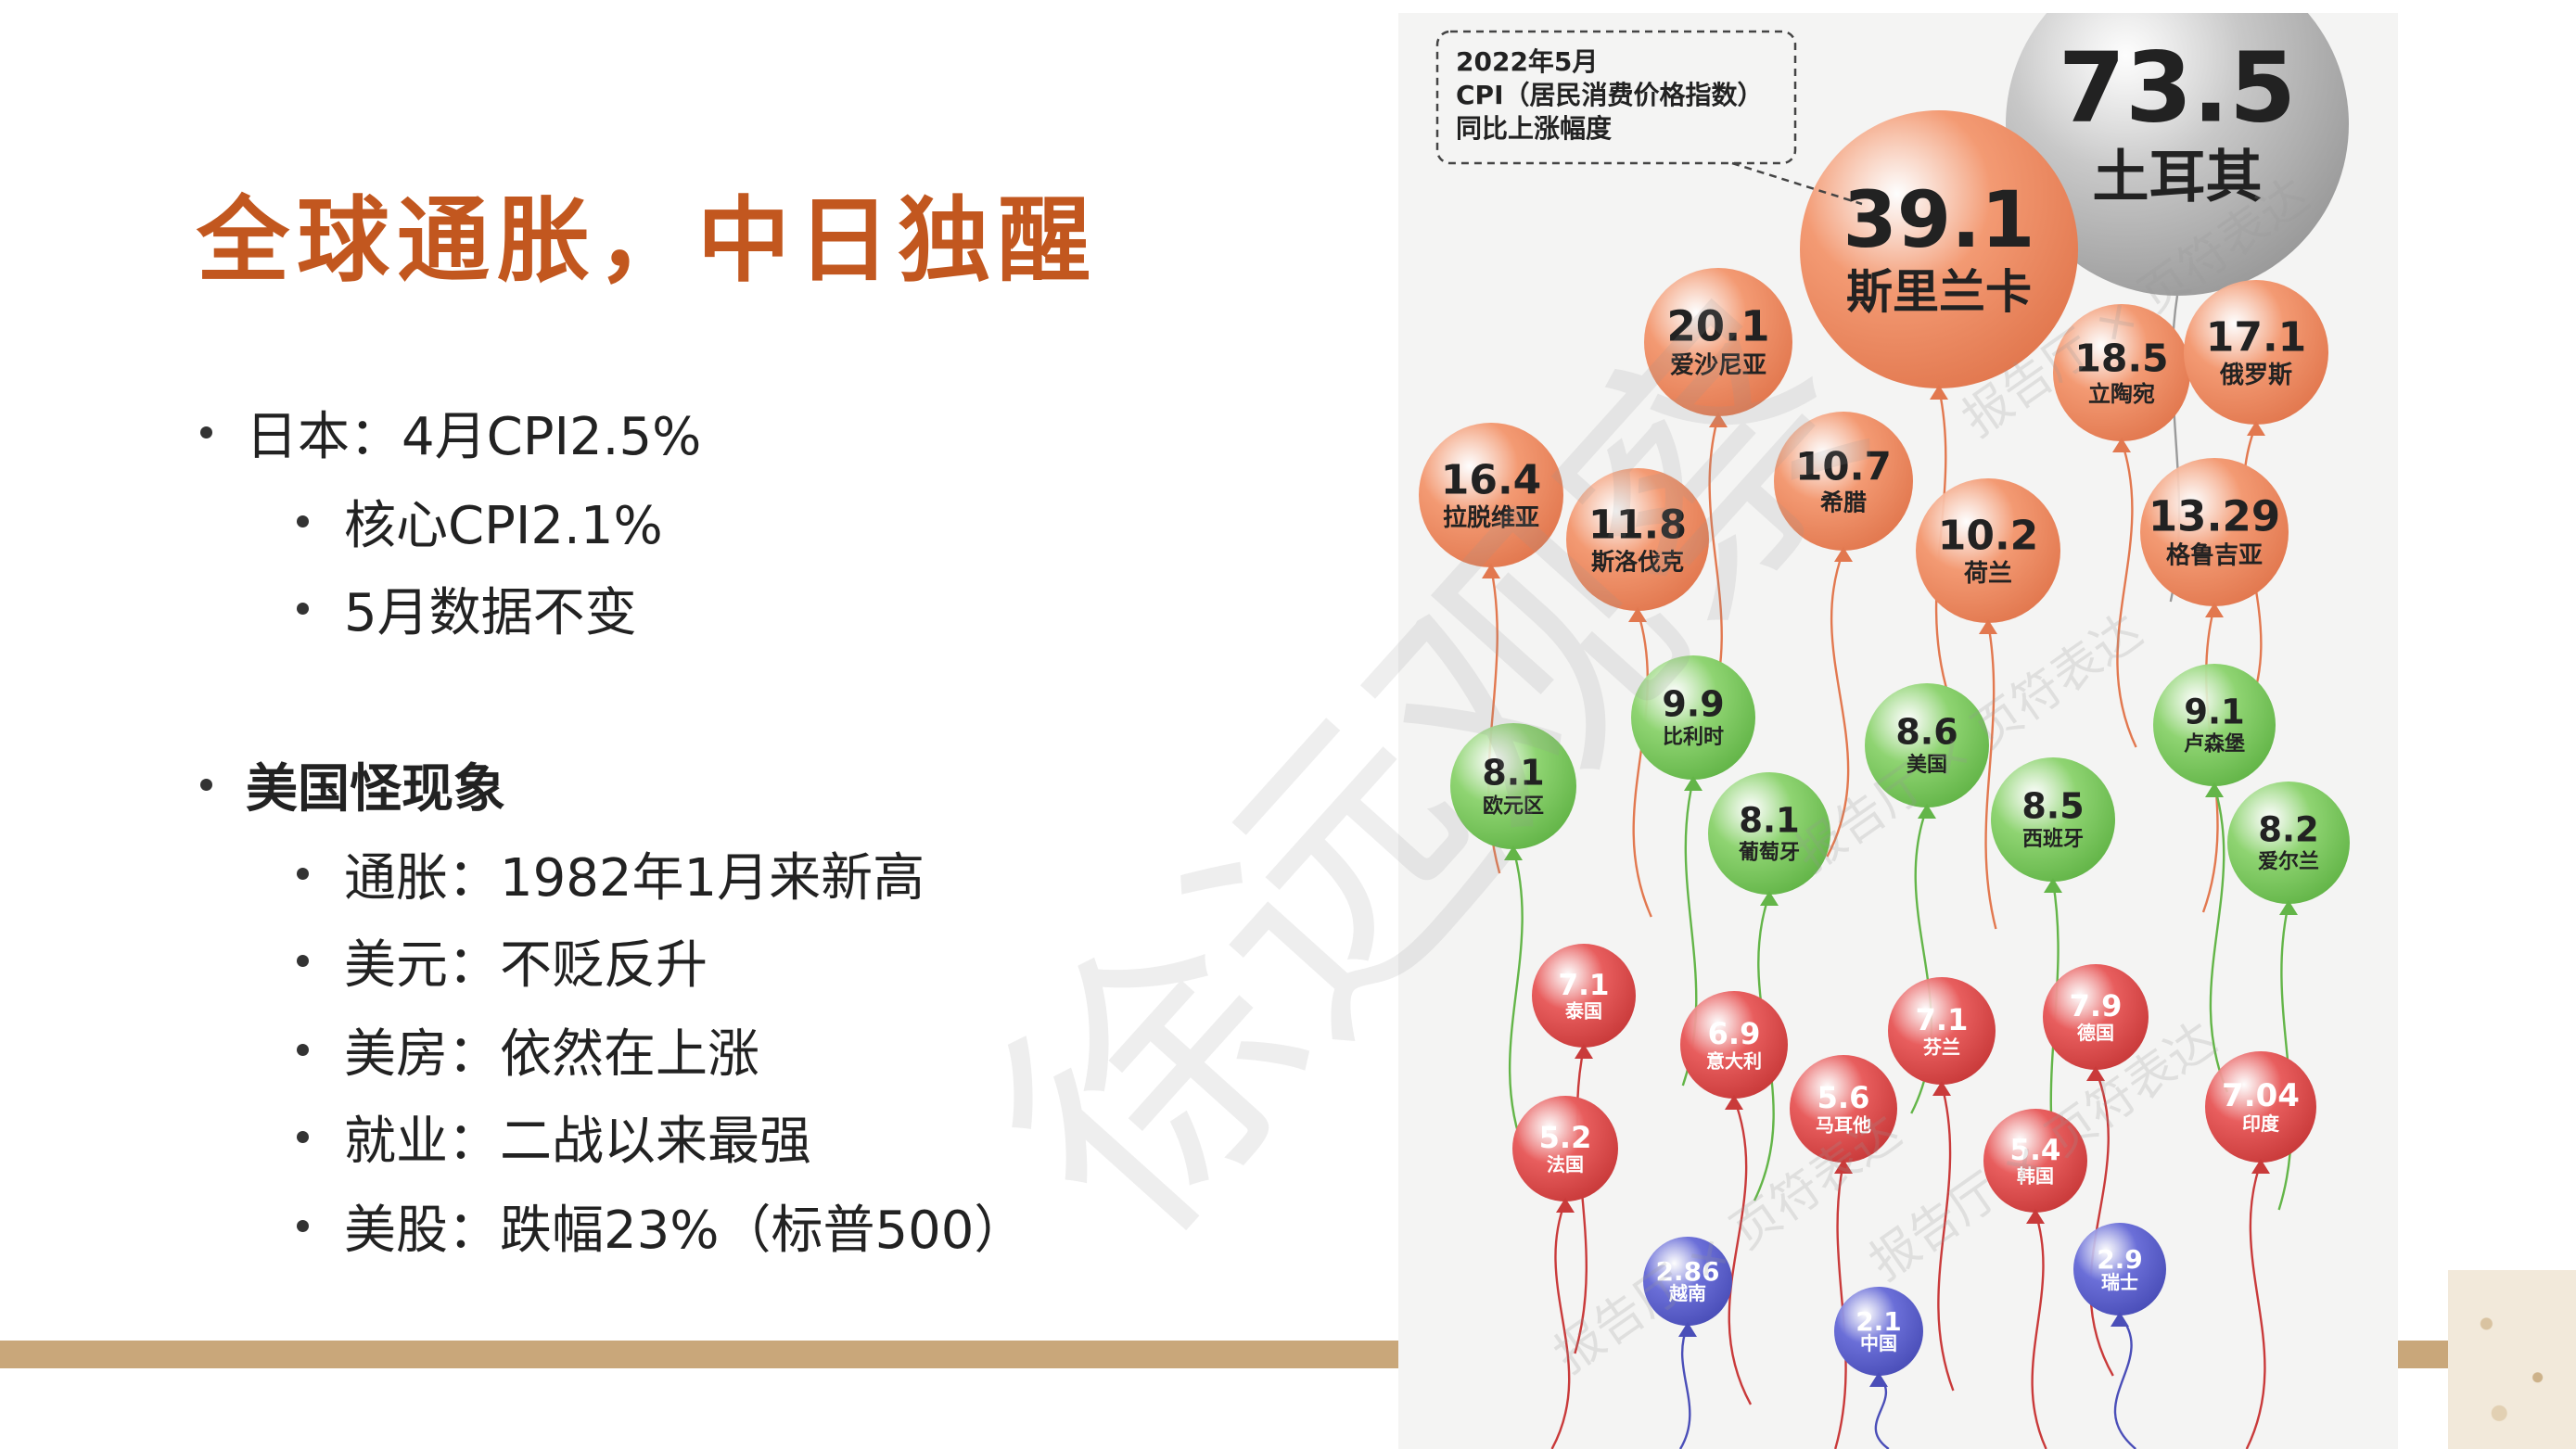  I want to click on balloon-country: 荷兰, so click(1988, 574).